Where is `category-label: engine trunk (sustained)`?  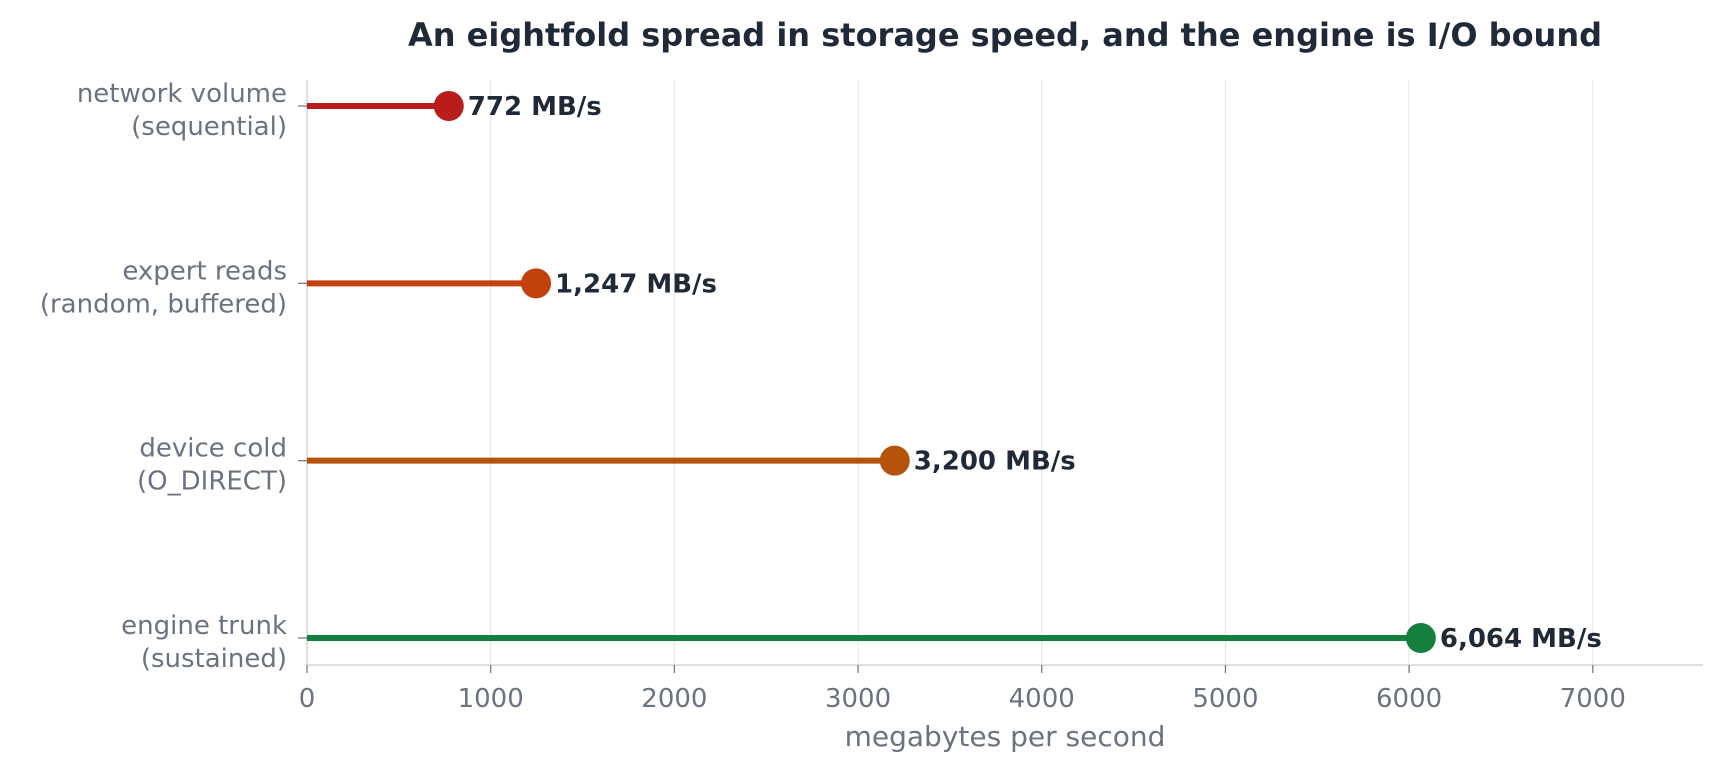 category-label: engine trunk (sustained) is located at coordinates (204, 642).